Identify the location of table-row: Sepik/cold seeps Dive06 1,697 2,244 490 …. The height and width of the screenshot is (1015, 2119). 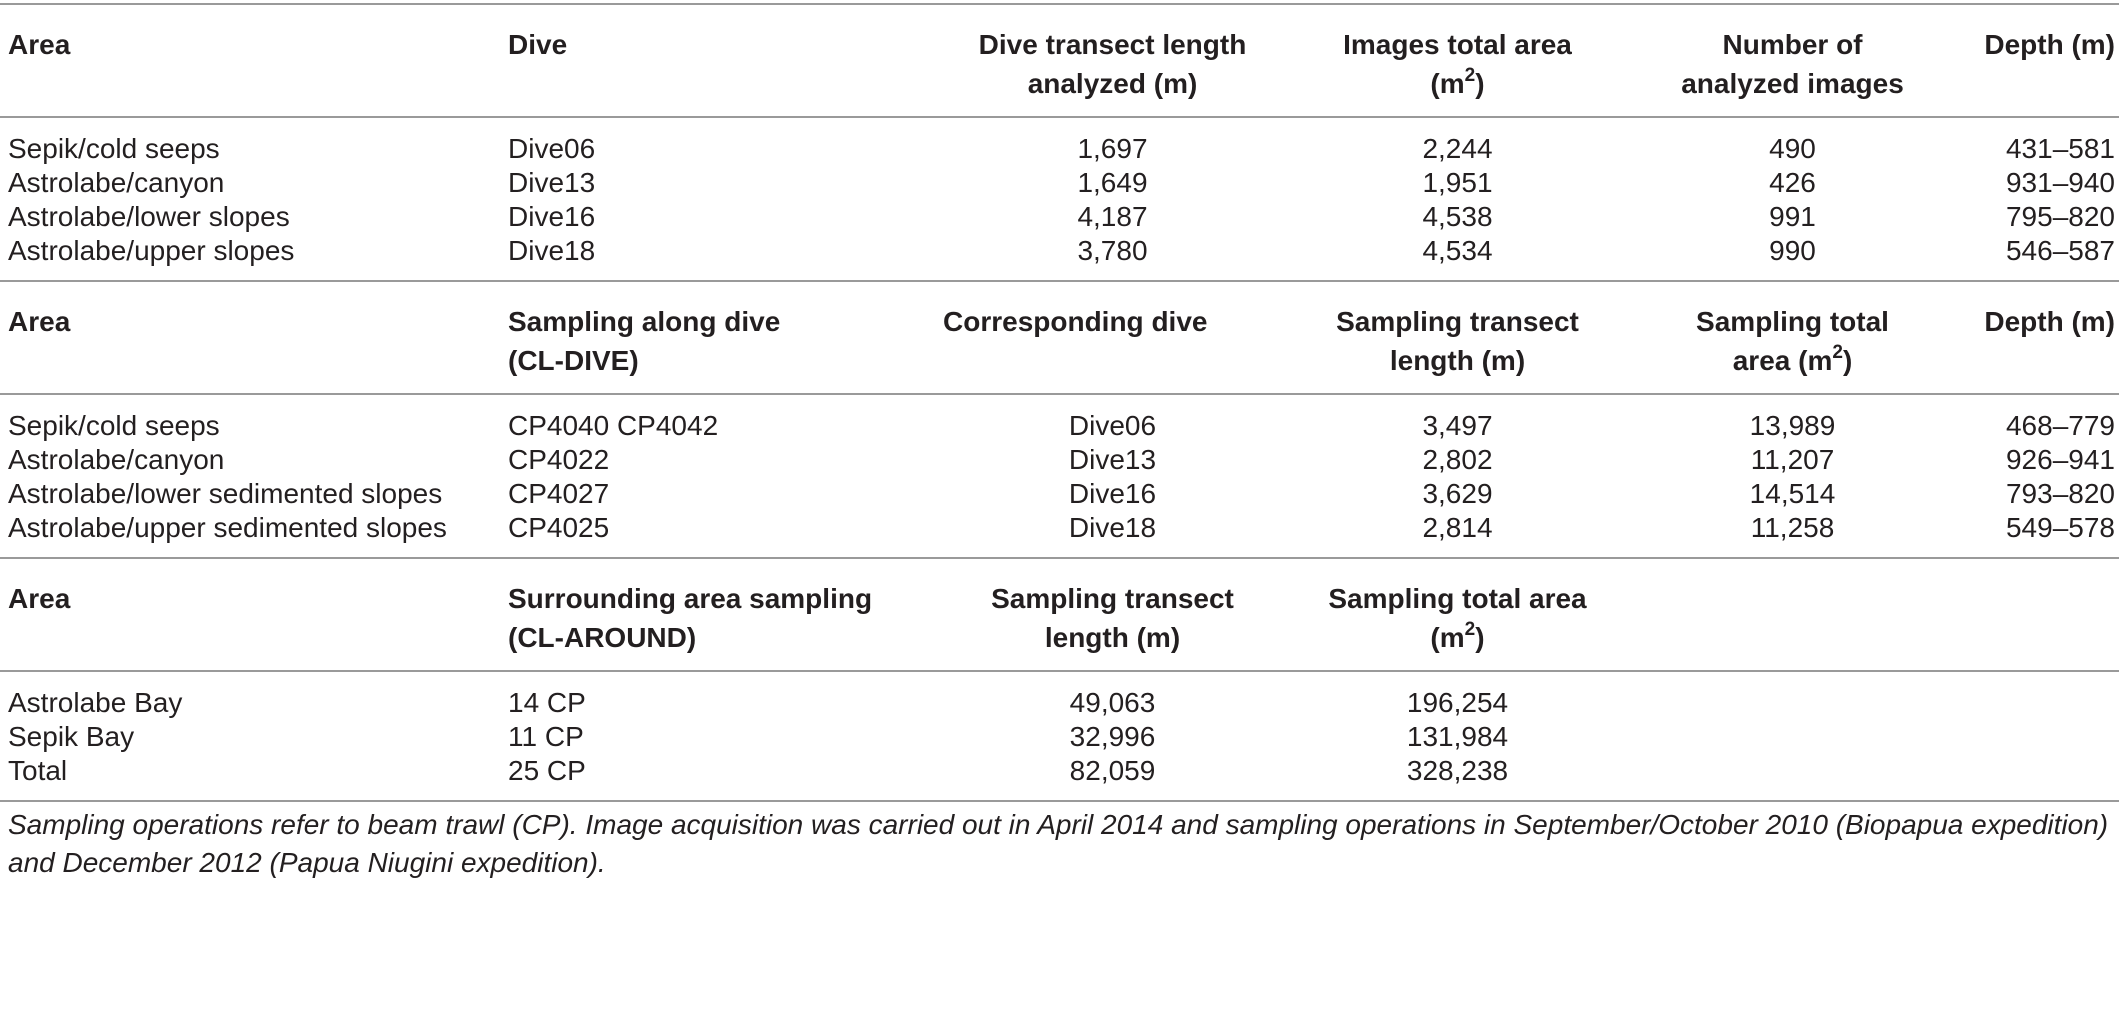
(1059, 142).